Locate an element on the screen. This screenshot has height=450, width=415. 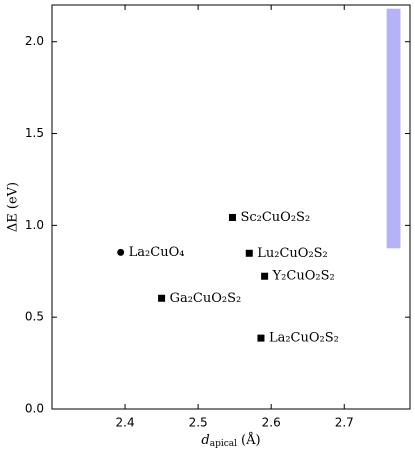
point-label: Ga₂CuO₂S₂ is located at coordinates (206, 298).